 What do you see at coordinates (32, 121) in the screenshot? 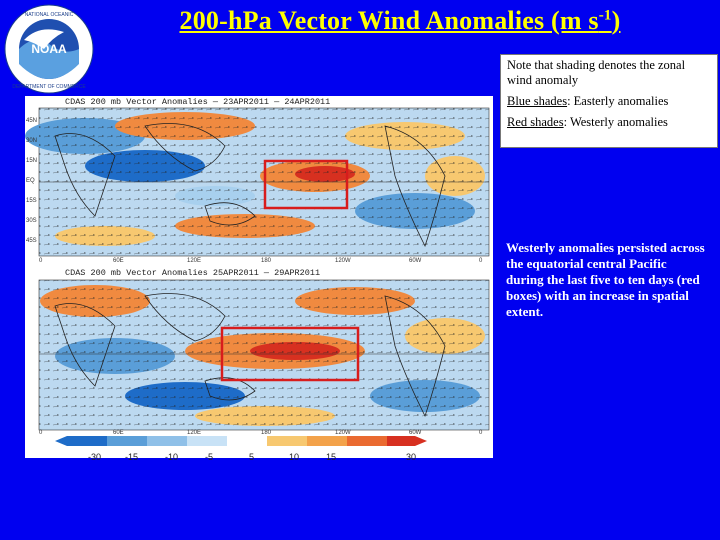
I see `lat-label: 45N` at bounding box center [32, 121].